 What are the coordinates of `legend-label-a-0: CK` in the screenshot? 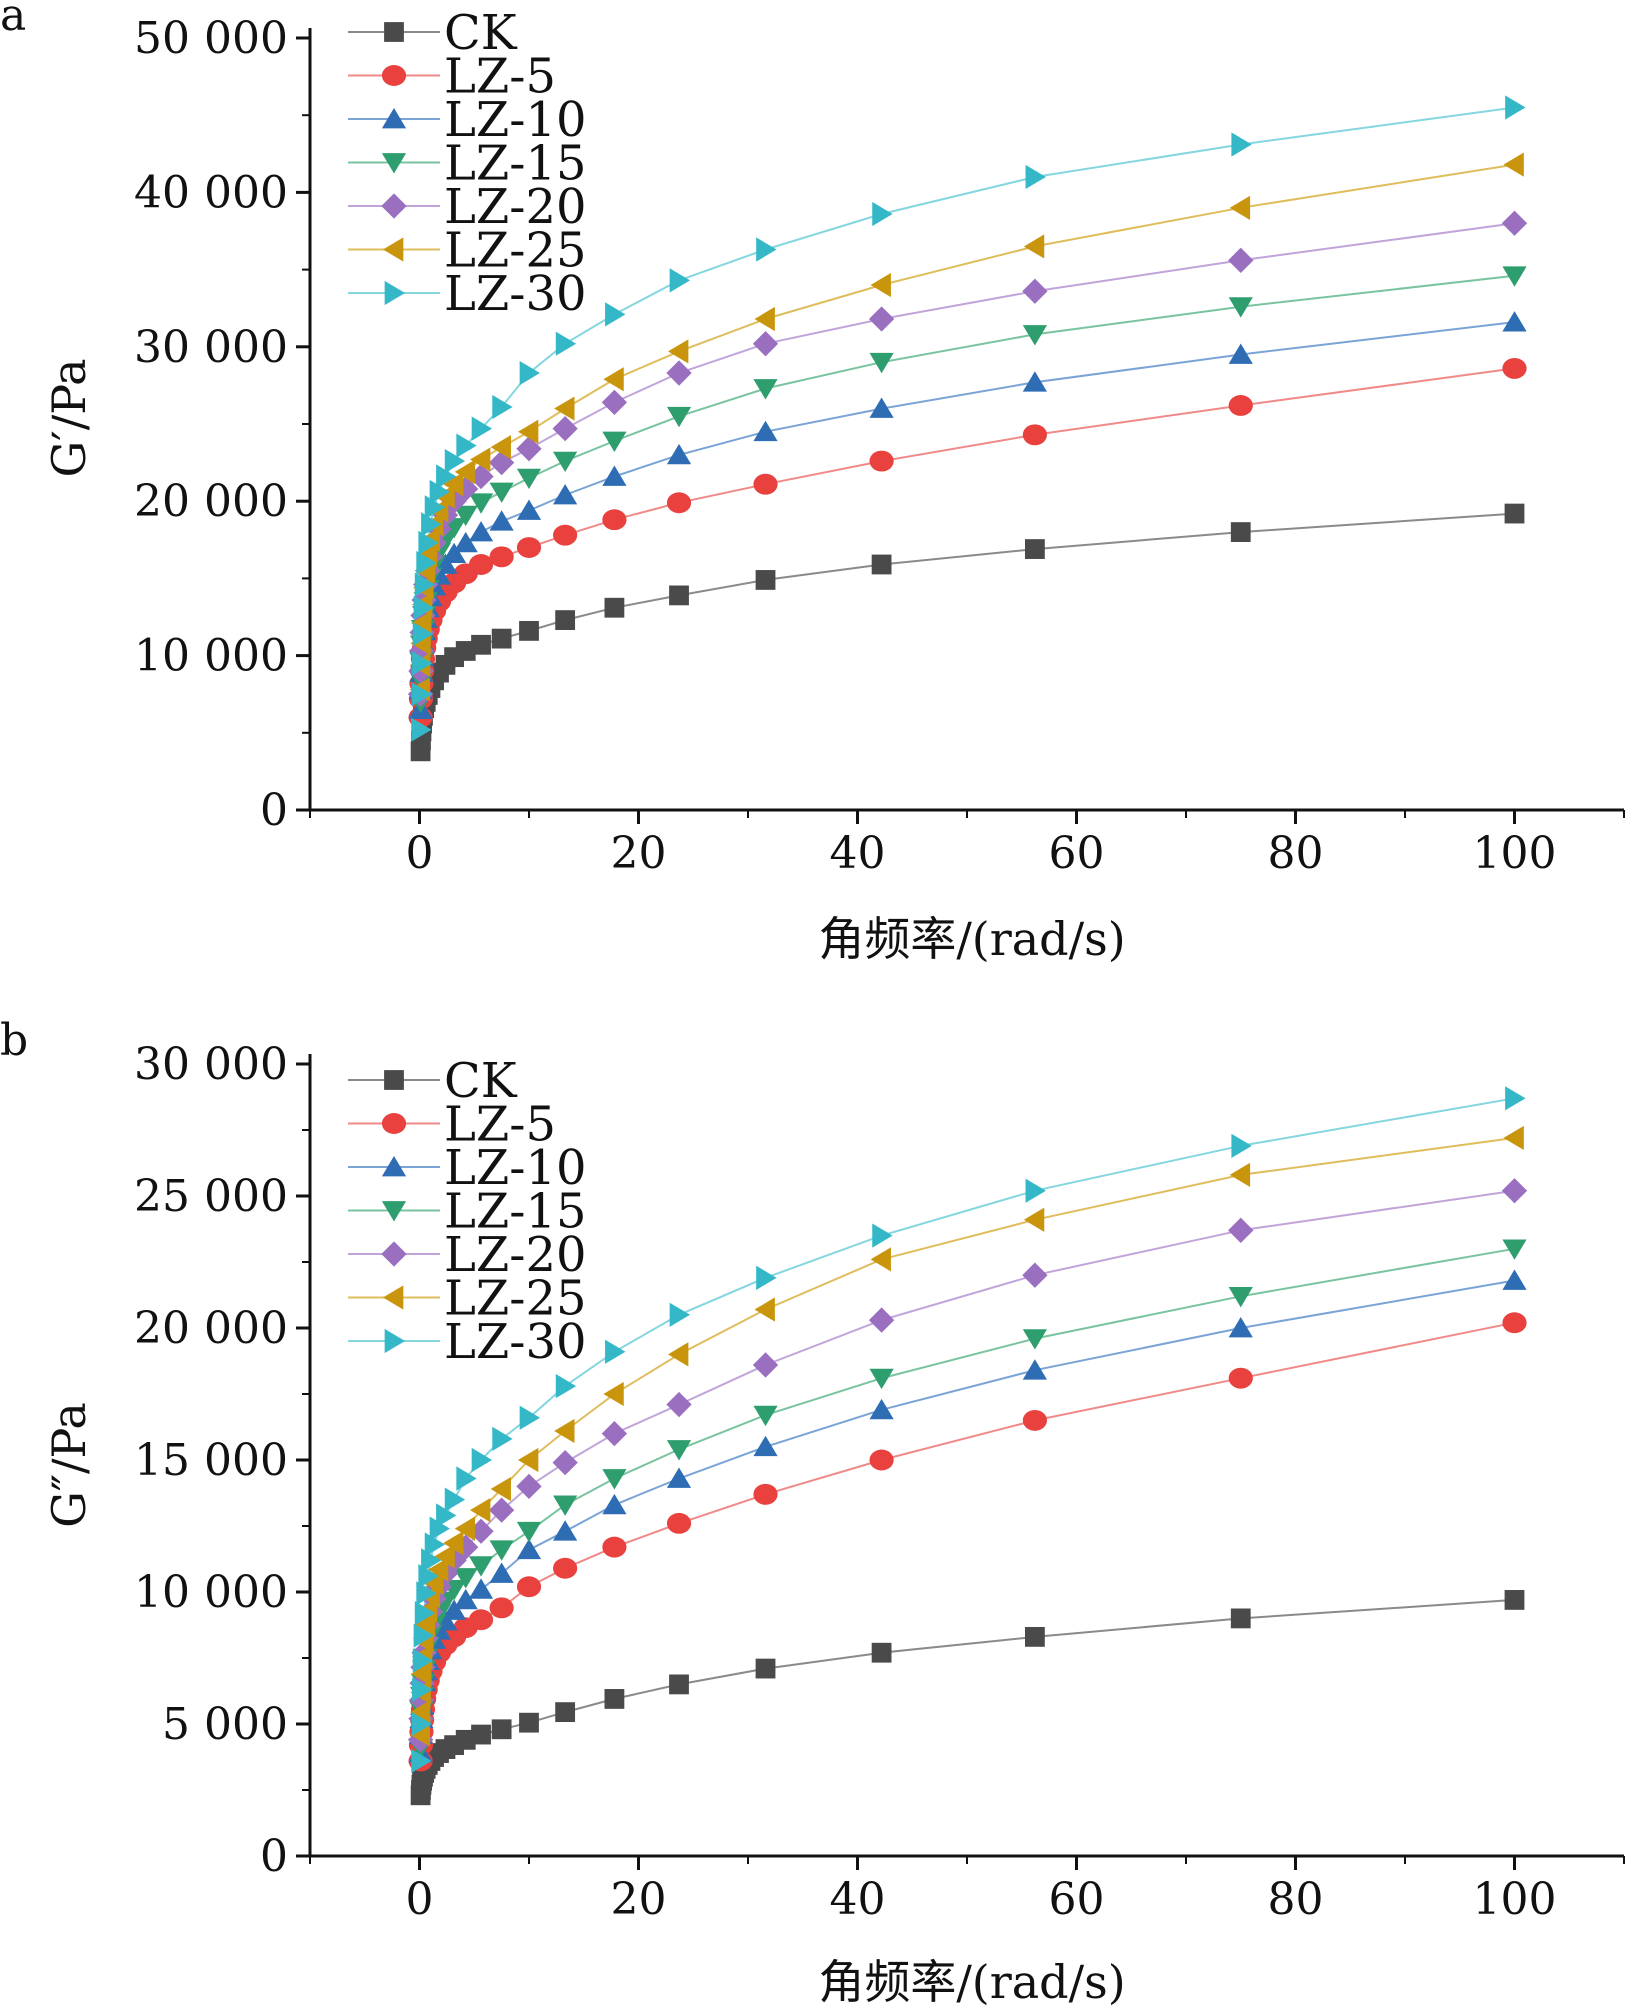 It's located at (481, 33).